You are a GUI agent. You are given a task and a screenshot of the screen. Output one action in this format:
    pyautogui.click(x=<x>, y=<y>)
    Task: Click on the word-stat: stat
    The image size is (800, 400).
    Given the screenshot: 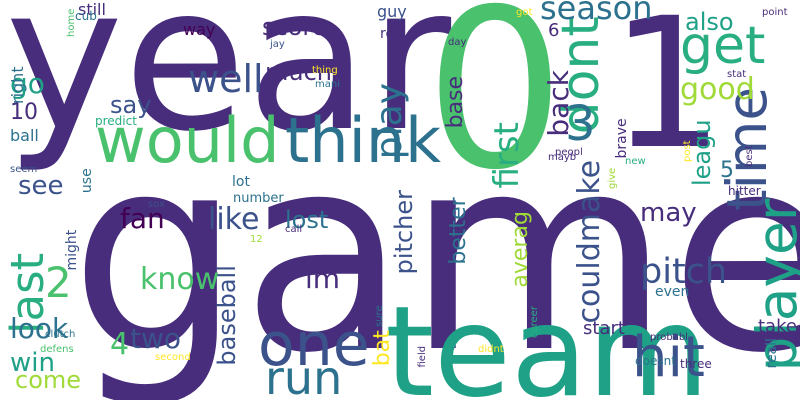 What is the action you would take?
    pyautogui.click(x=737, y=74)
    